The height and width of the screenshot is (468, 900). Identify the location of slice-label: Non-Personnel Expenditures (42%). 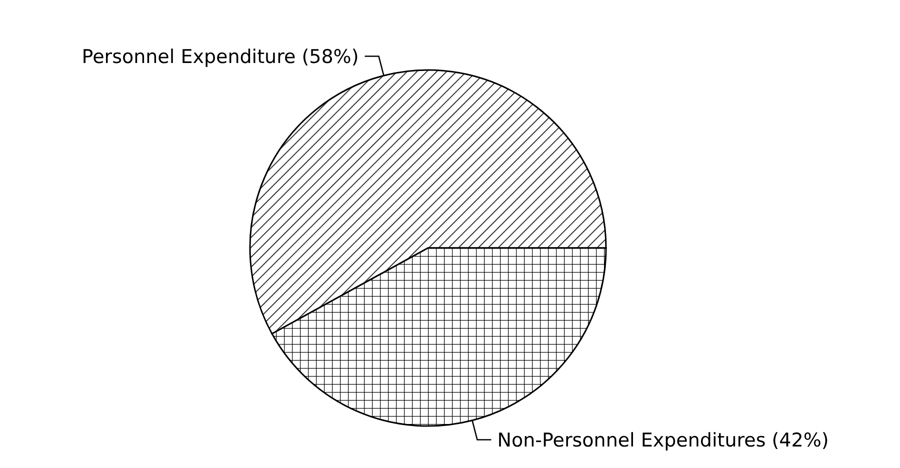
(663, 440).